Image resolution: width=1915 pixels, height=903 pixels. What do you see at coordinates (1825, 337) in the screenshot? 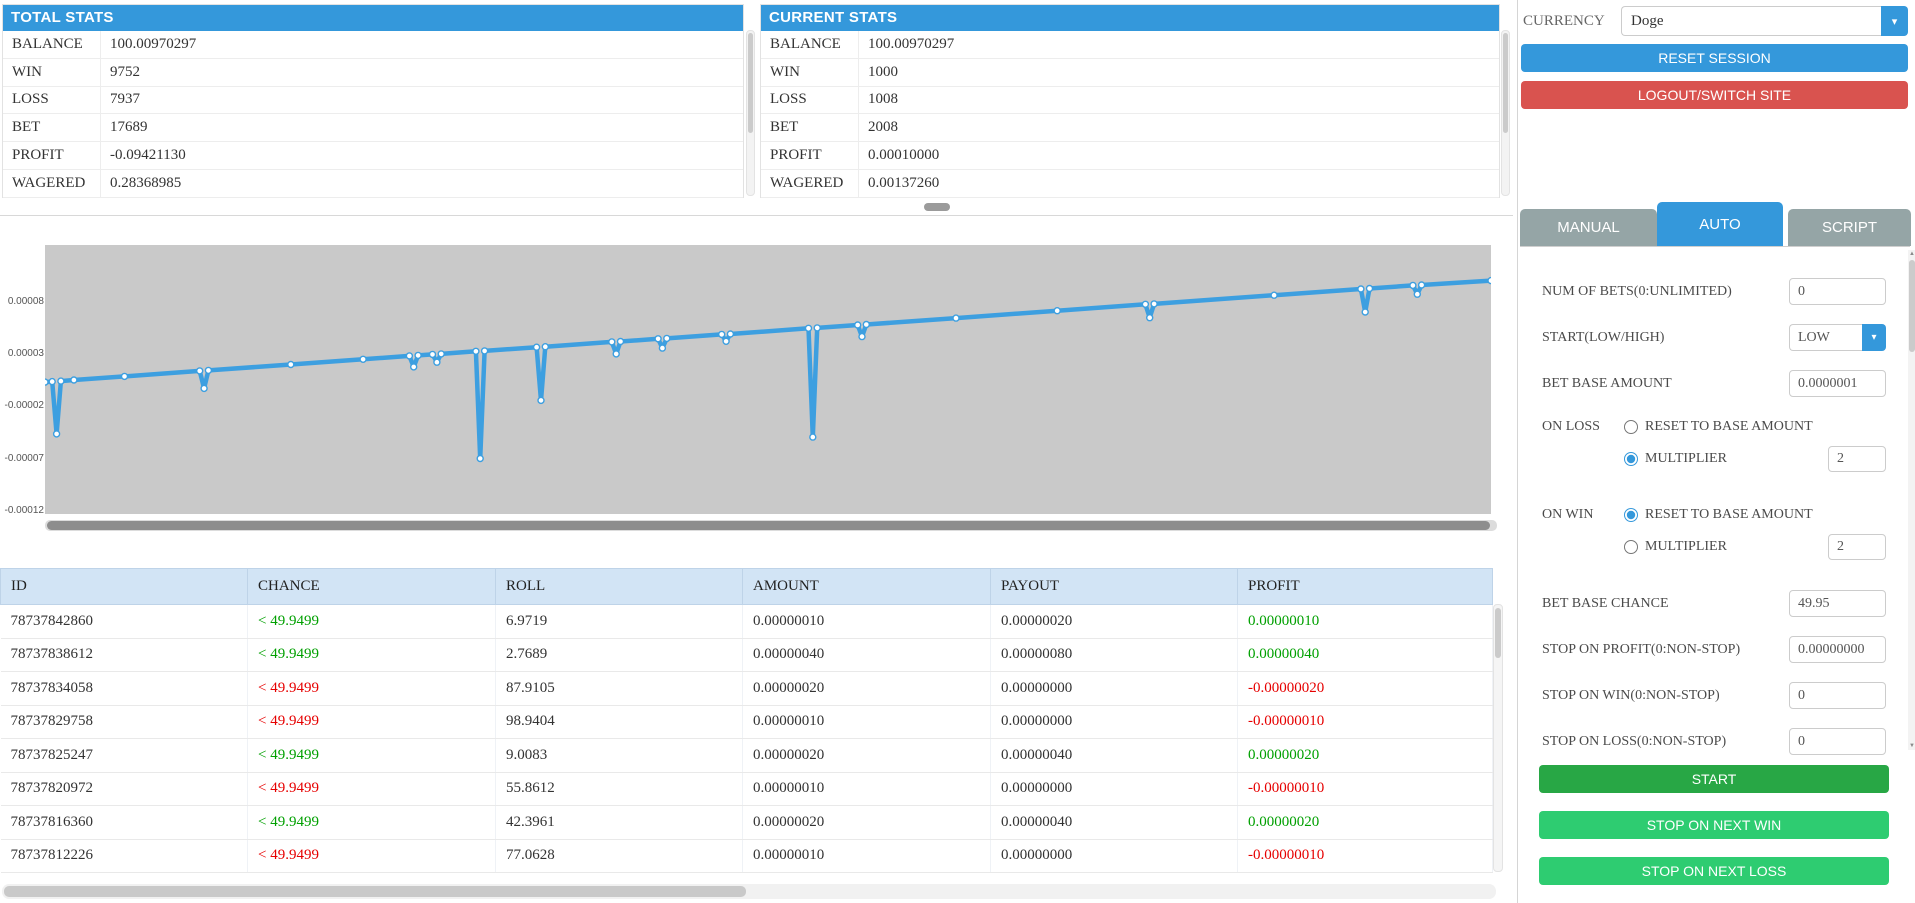
I see `start-mode-value: LOW` at bounding box center [1825, 337].